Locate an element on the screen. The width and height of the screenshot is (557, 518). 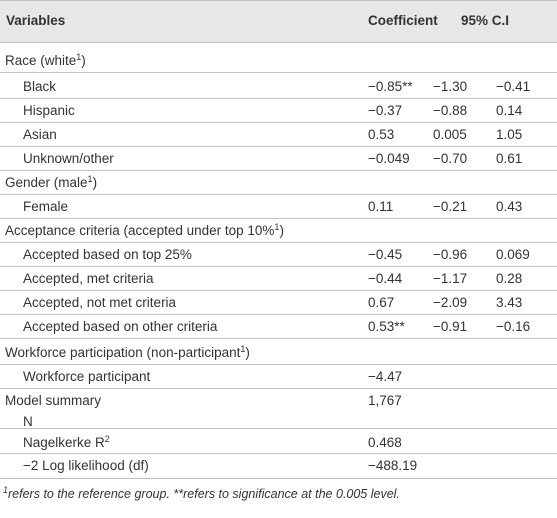
table-row: Asian 0.53 0.005 1.05 is located at coordinates (278, 135).